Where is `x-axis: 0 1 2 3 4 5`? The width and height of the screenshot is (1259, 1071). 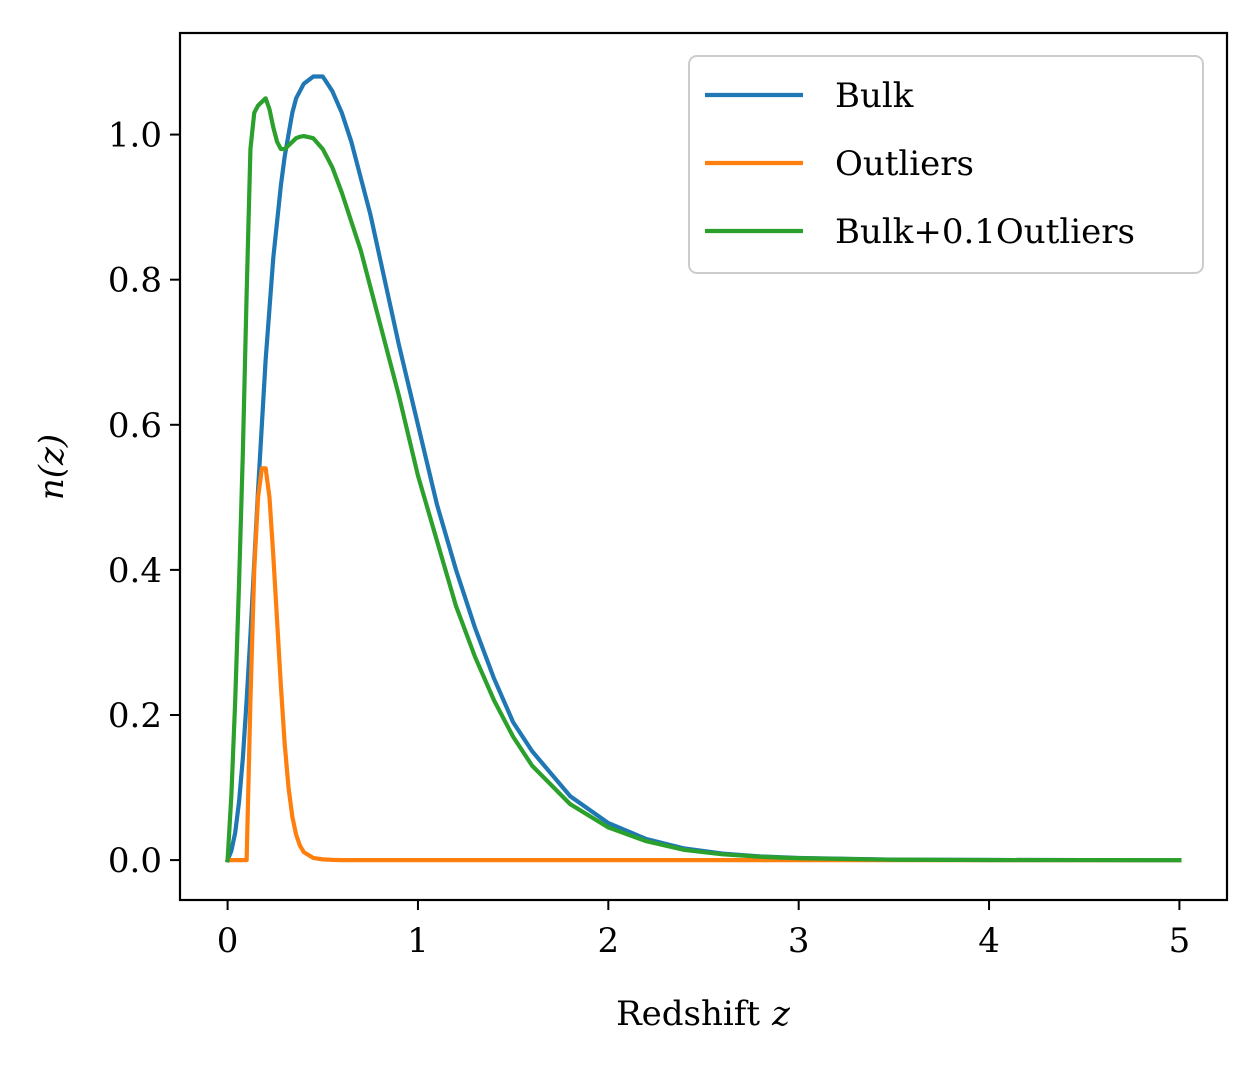
x-axis: 0 1 2 3 4 5 is located at coordinates (703, 930).